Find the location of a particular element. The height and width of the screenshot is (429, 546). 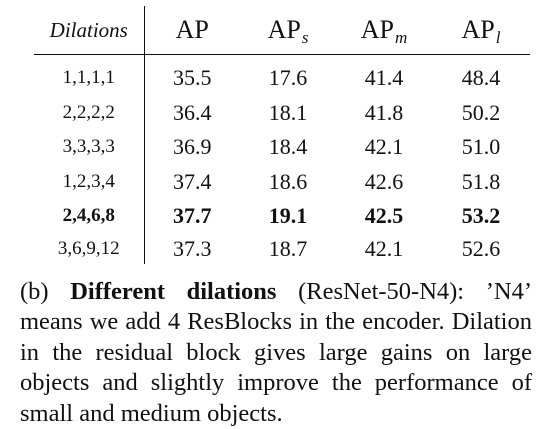

header-ap-label: AP is located at coordinates (192, 29).